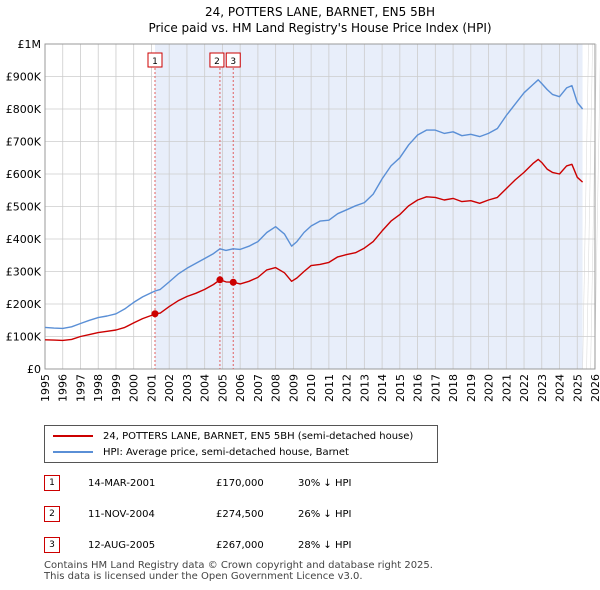  I want to click on x-tick-label: 2009, so click(293, 388).